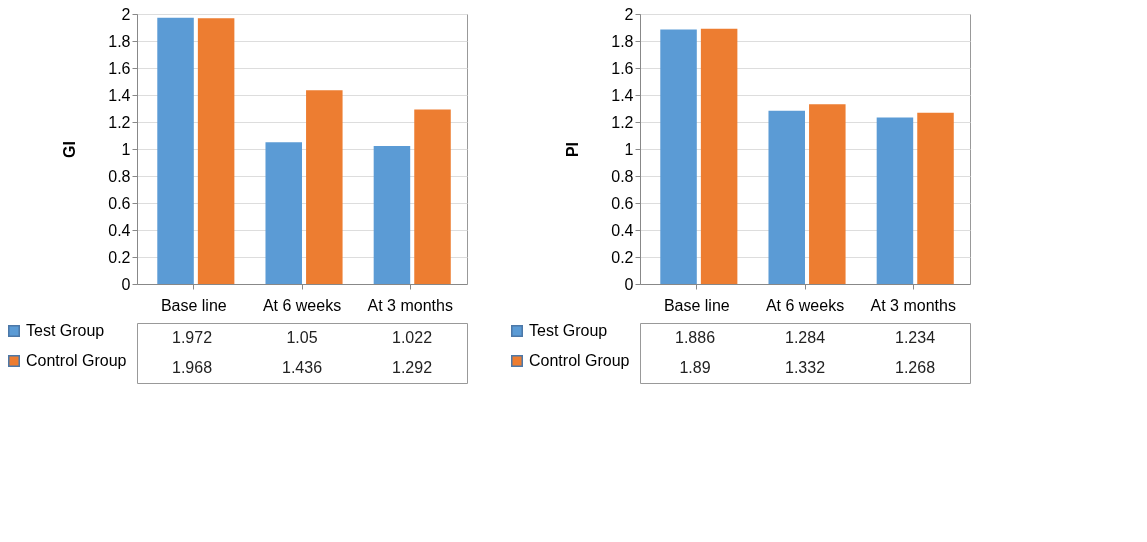 The image size is (1147, 542). Describe the element at coordinates (192, 367) in the screenshot. I see `data-label: 1.968` at that location.